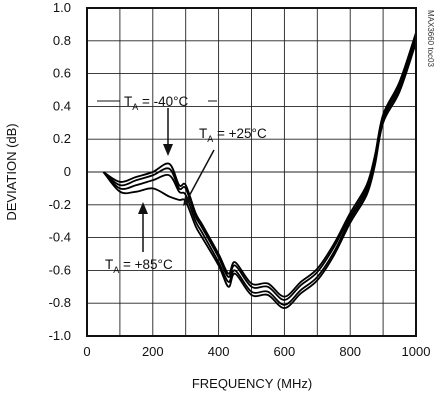  I want to click on x-tick-label: 400, so click(219, 351).